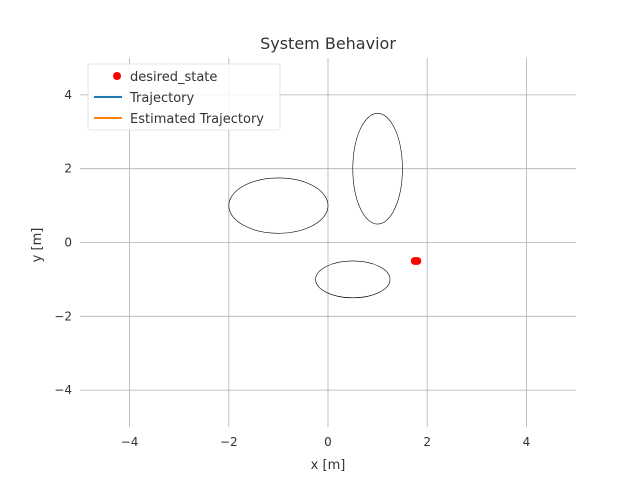 The image size is (640, 480). What do you see at coordinates (197, 119) in the screenshot?
I see `legend-label-estimated-trajectory: Estimated Trajectory` at bounding box center [197, 119].